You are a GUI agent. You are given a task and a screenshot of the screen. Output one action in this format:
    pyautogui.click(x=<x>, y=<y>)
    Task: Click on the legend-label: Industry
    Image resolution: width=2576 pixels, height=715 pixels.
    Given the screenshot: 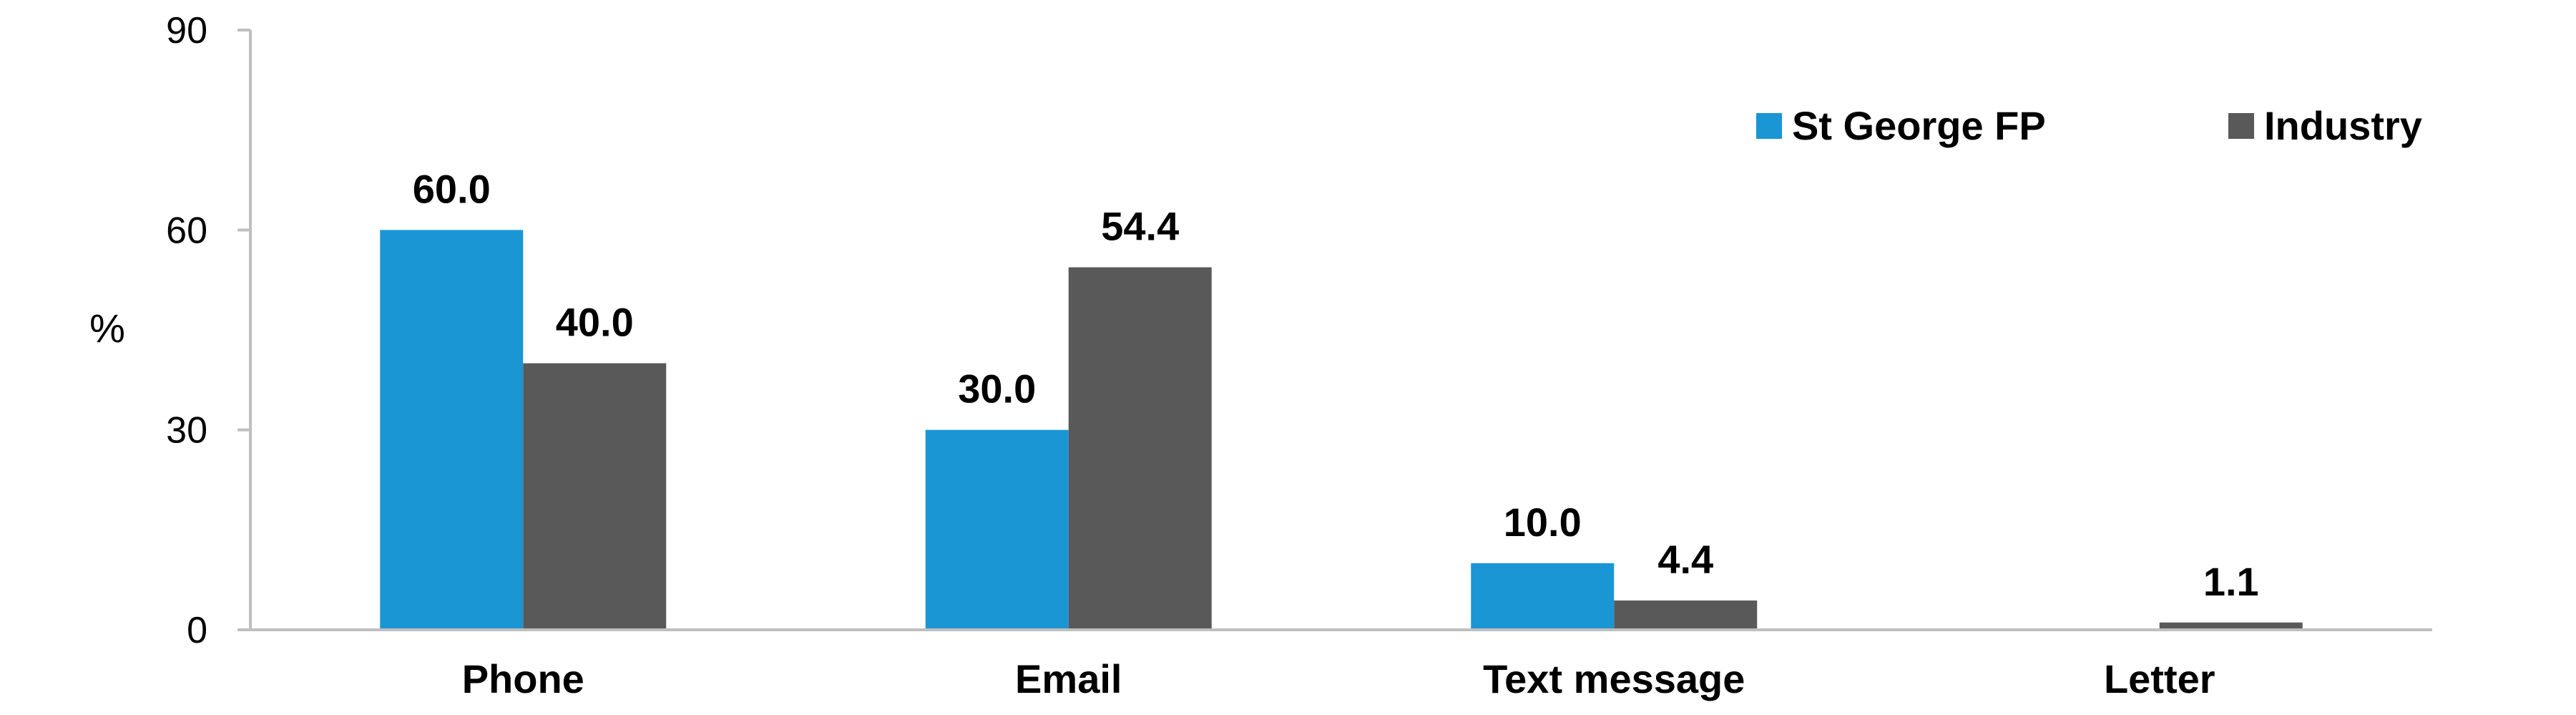 What is the action you would take?
    pyautogui.click(x=2343, y=125)
    